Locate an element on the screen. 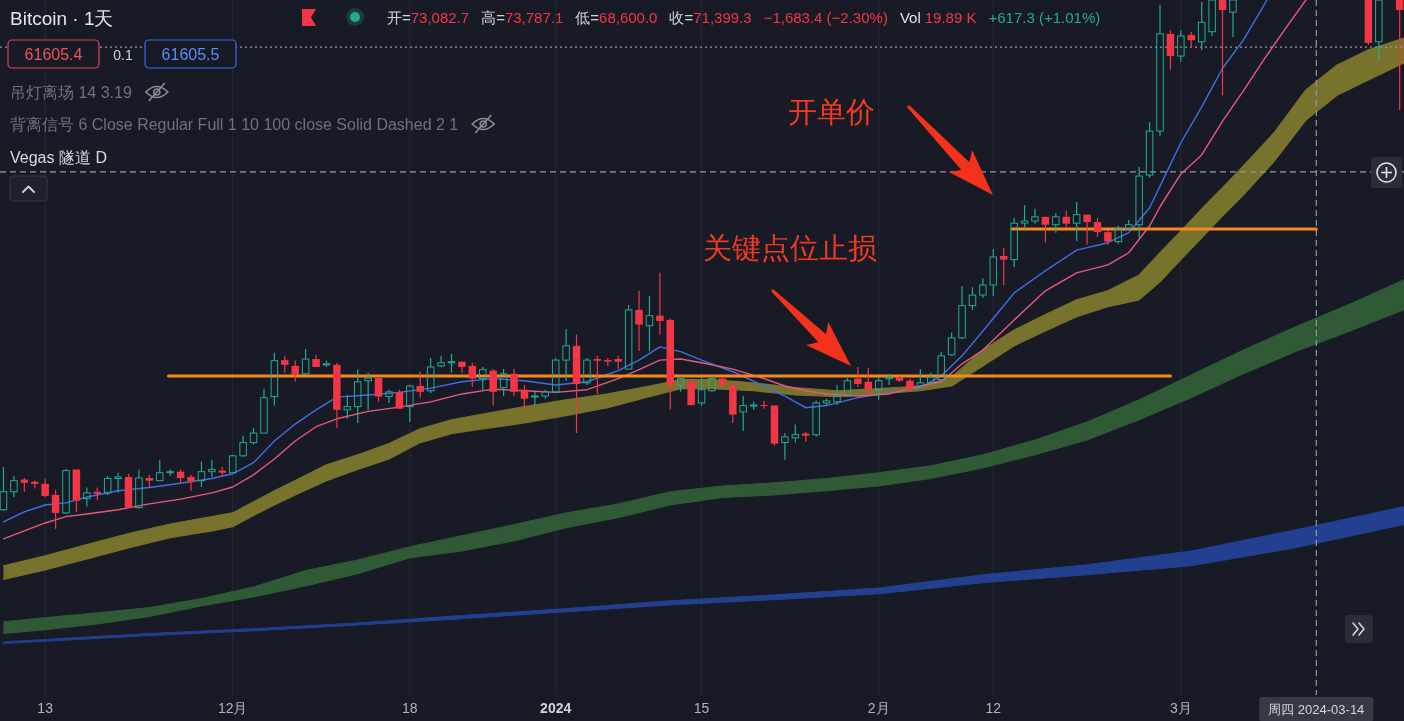  x-tick-label: 2024 is located at coordinates (556, 708).